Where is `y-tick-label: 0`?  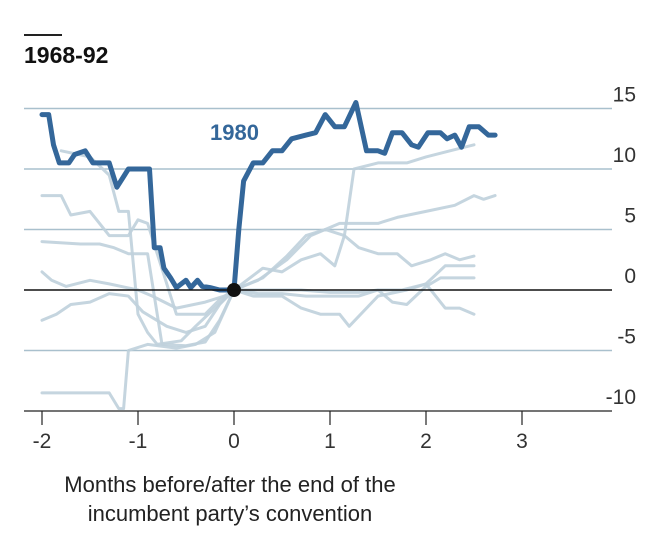
y-tick-label: 0 is located at coordinates (630, 276).